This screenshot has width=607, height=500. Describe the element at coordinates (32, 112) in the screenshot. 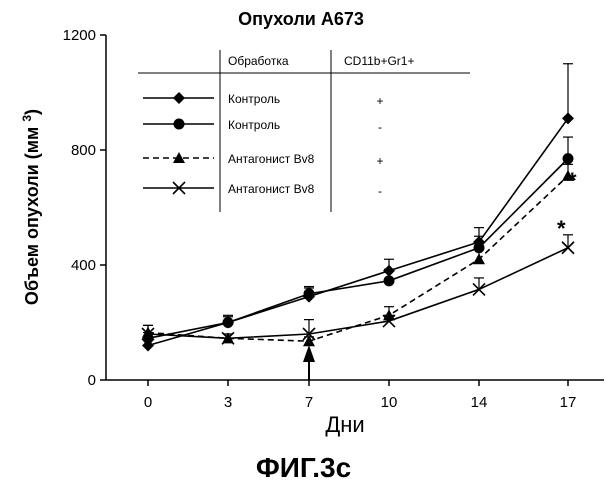

I see `y-axis-label-close: )` at that location.